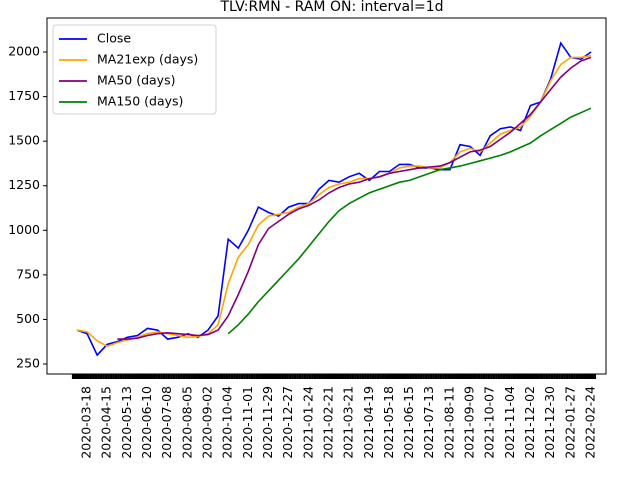 Image resolution: width=640 pixels, height=480 pixels. Describe the element at coordinates (327, 422) in the screenshot. I see `x-tick-label: 2021-02-21` at that location.